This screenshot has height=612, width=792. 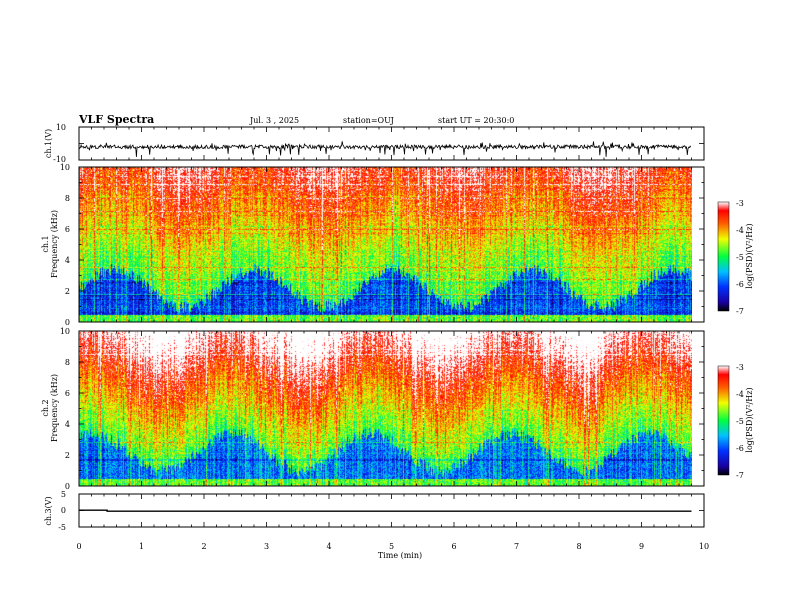 I want to click on ch1-colorbar, so click(x=723, y=256).